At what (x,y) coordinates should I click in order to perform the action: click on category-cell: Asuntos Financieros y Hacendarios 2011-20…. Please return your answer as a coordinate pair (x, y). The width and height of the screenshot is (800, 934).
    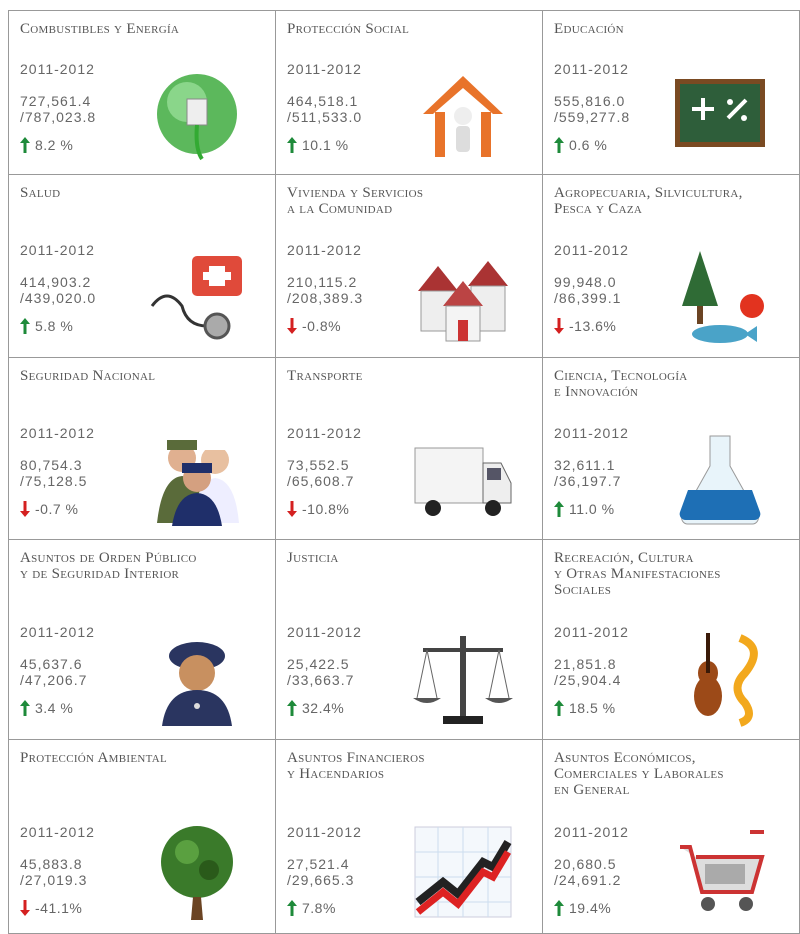
    Looking at the image, I should click on (409, 837).